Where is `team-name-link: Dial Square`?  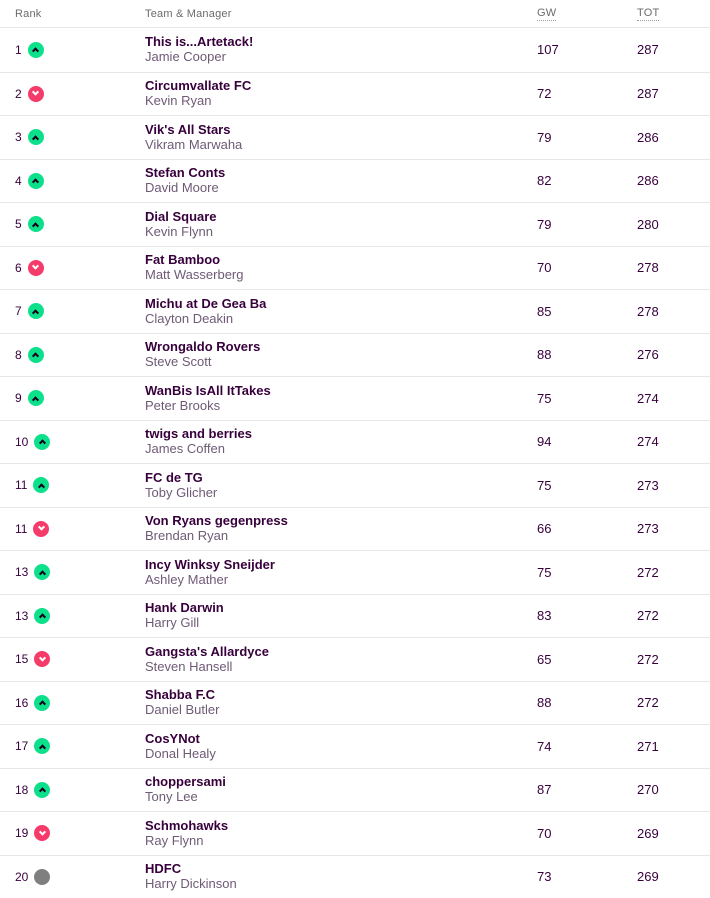
team-name-link: Dial Square is located at coordinates (181, 216).